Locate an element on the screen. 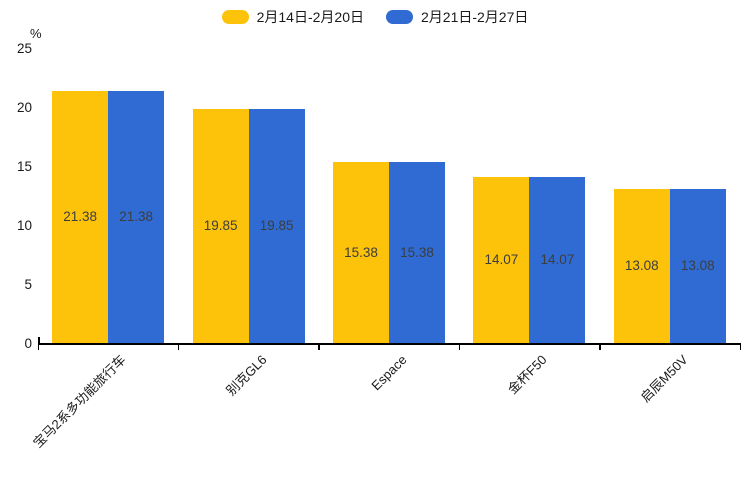 The width and height of the screenshot is (750, 500). bar-series2-Espace is located at coordinates (417, 253).